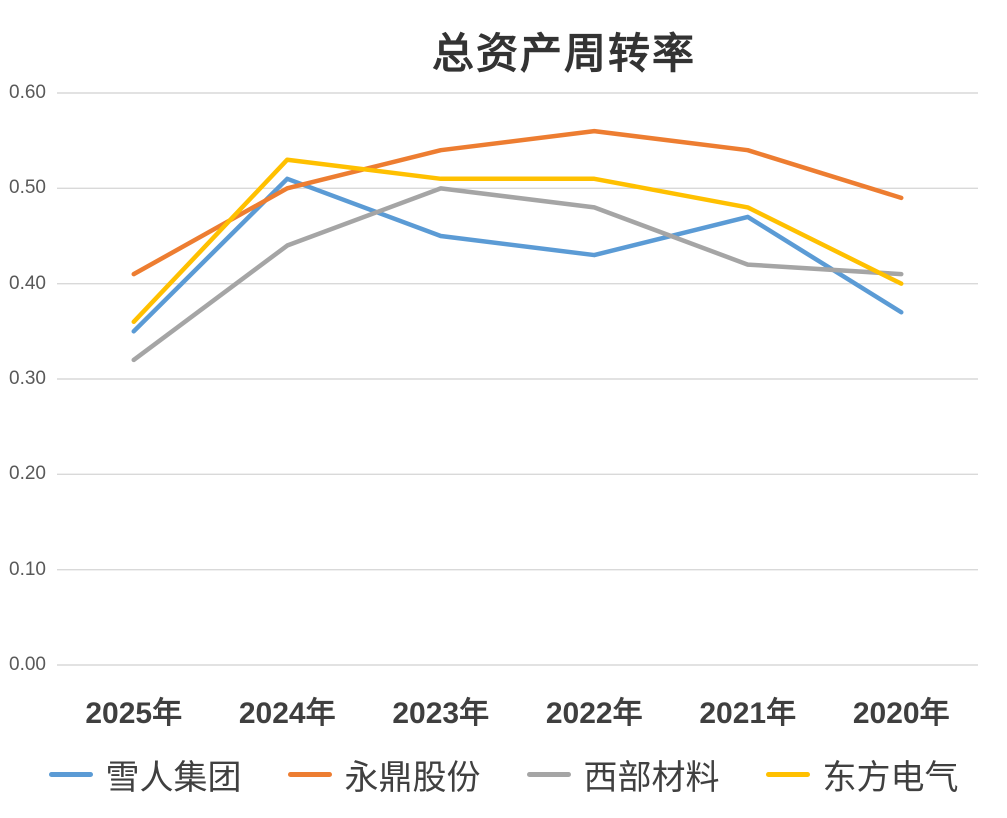  What do you see at coordinates (651, 778) in the screenshot?
I see `legend-label: 西部材料` at bounding box center [651, 778].